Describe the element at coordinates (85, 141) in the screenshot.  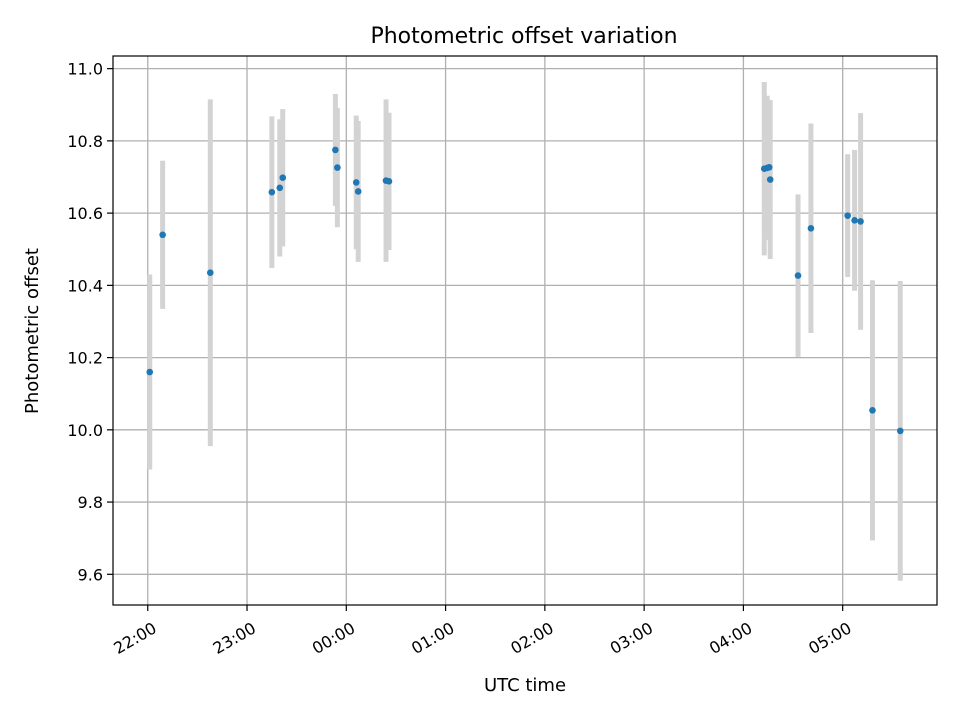
I see `y-tick-label-6: 10.8` at that location.